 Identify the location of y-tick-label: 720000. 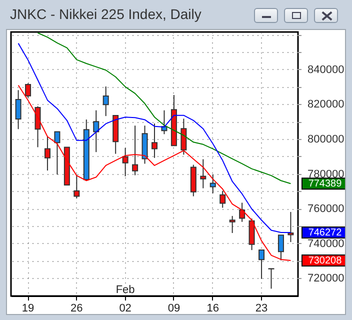
(326, 278).